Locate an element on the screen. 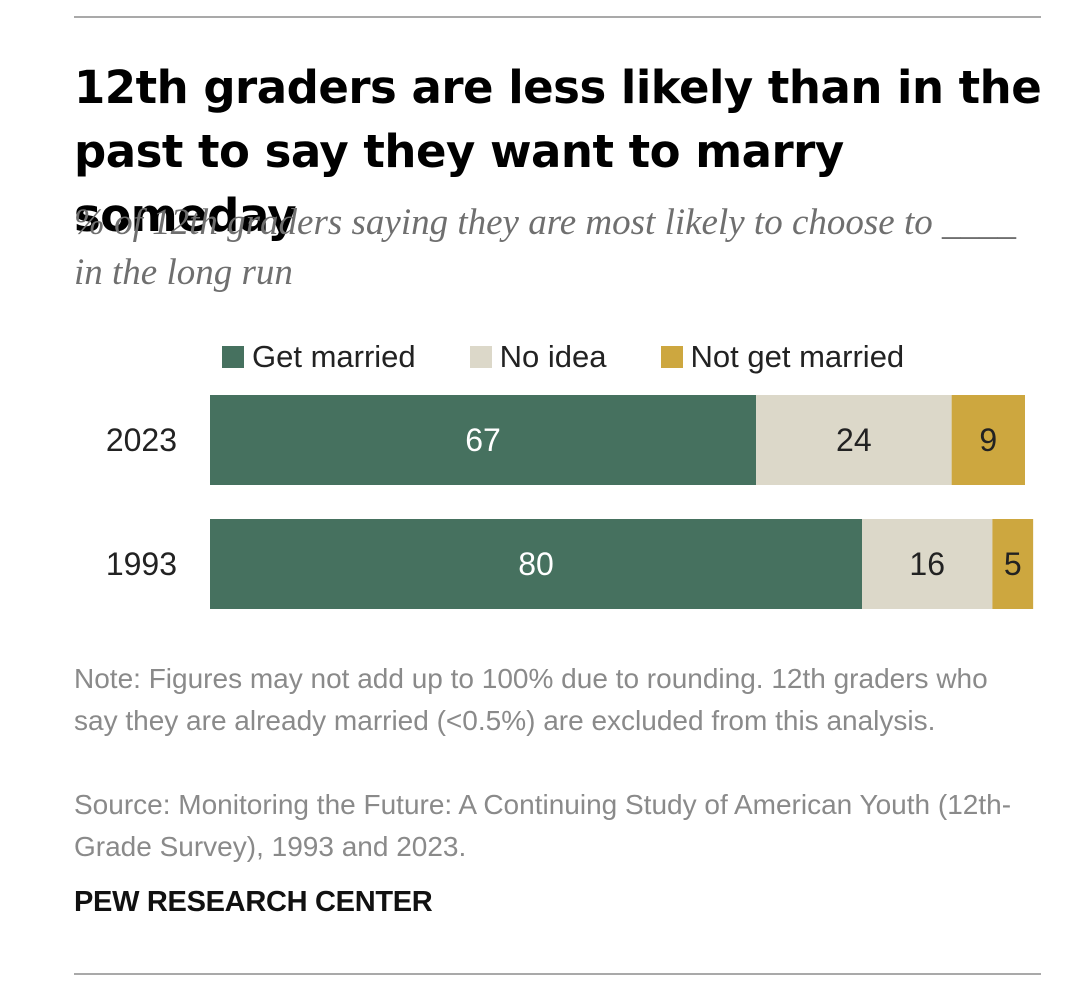  category-label-2023: 2023 is located at coordinates (141, 440).